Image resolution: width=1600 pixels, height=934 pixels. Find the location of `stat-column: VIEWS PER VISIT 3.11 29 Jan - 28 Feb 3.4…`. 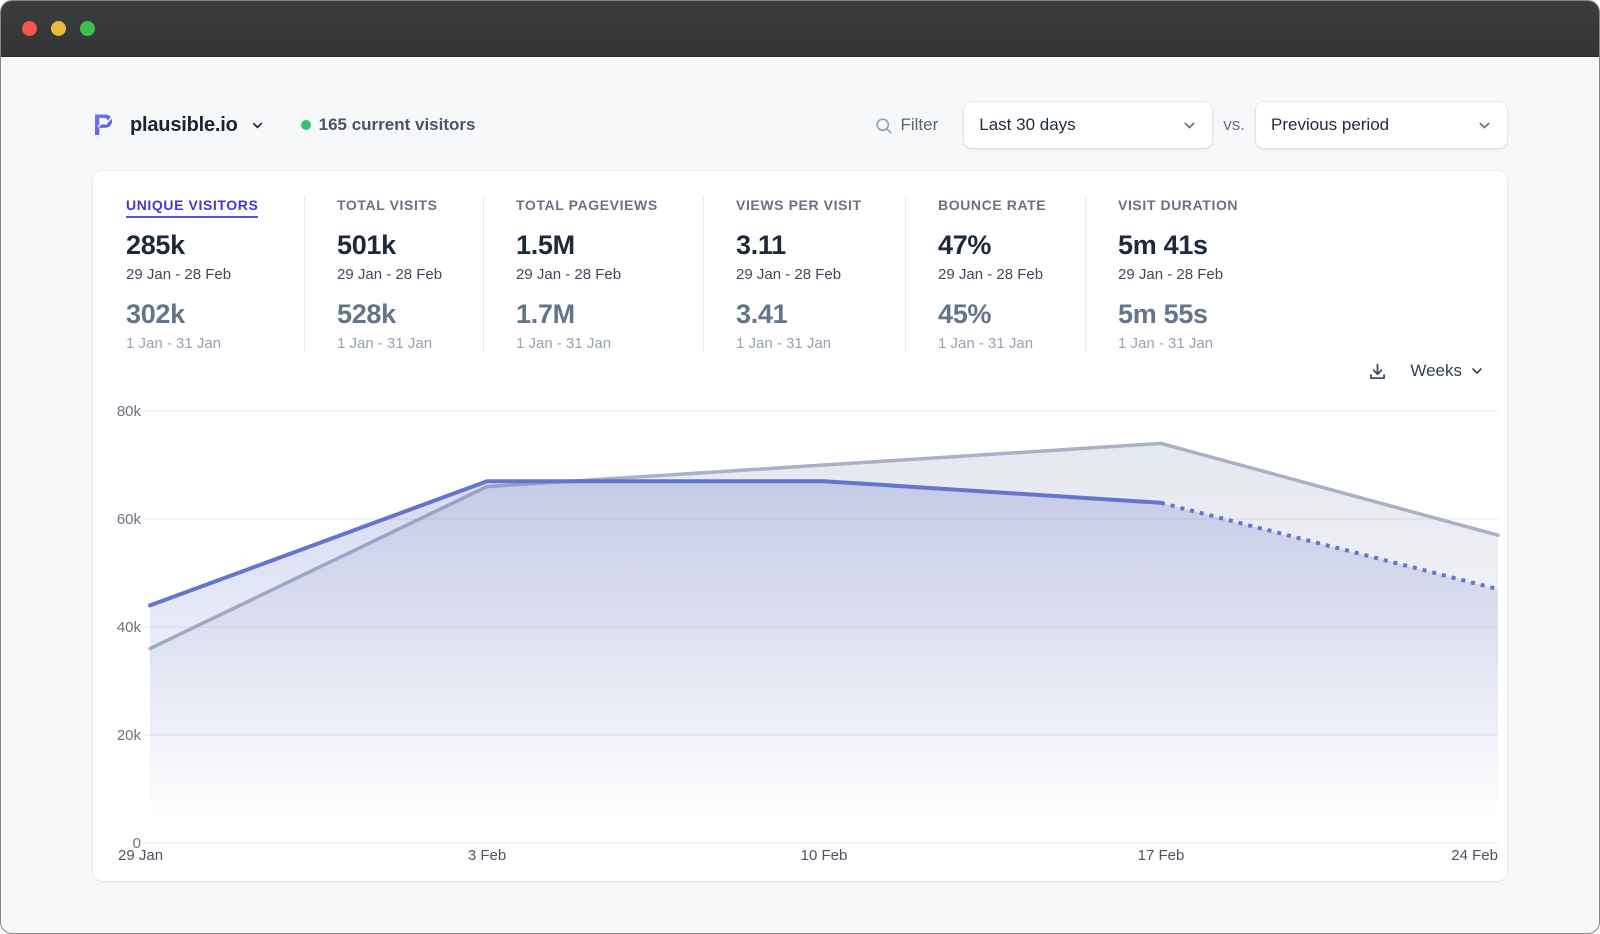

stat-column: VIEWS PER VISIT 3.11 29 Jan - 28 Feb 3.4… is located at coordinates (804, 274).